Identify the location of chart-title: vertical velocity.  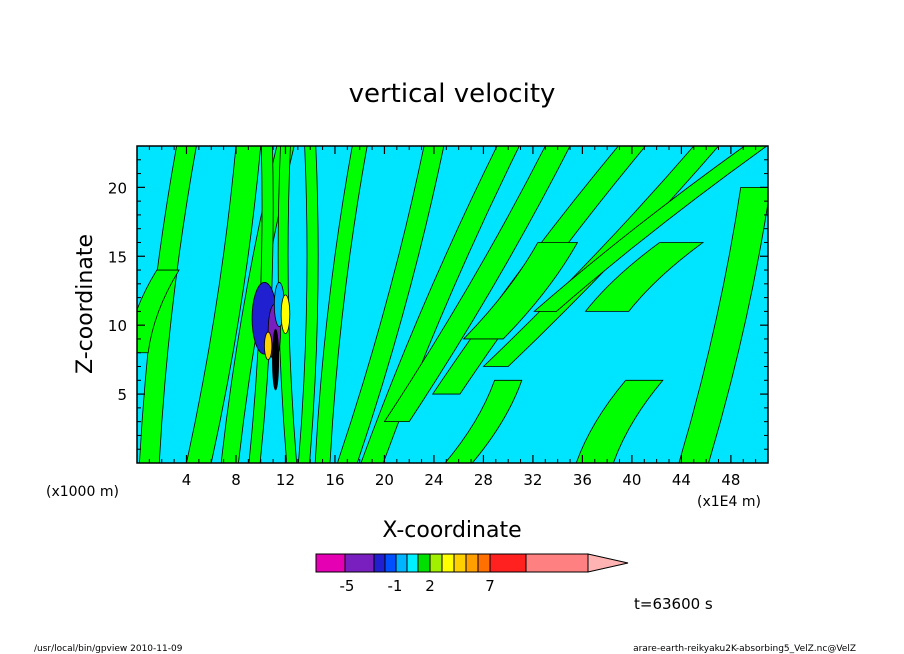
(452, 94).